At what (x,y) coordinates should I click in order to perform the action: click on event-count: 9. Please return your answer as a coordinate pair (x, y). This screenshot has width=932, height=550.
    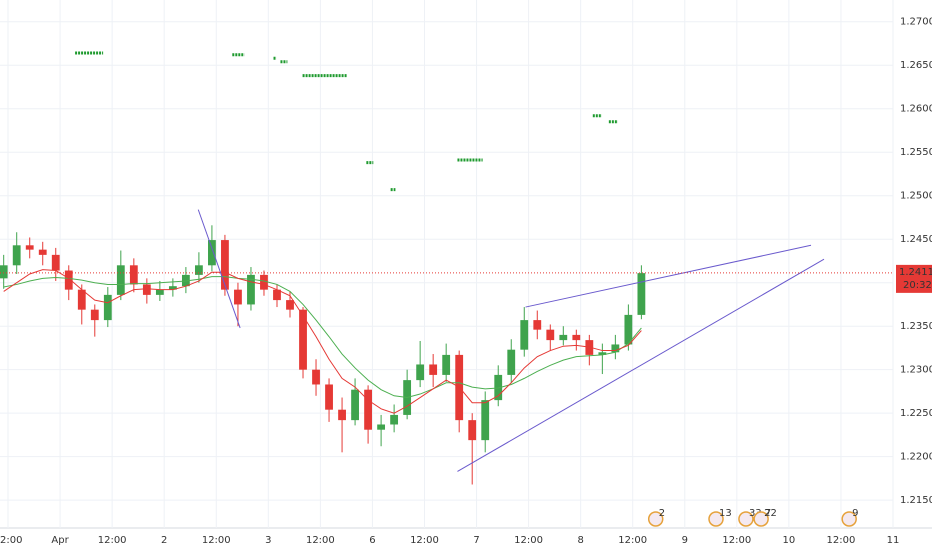
    Looking at the image, I should click on (855, 513).